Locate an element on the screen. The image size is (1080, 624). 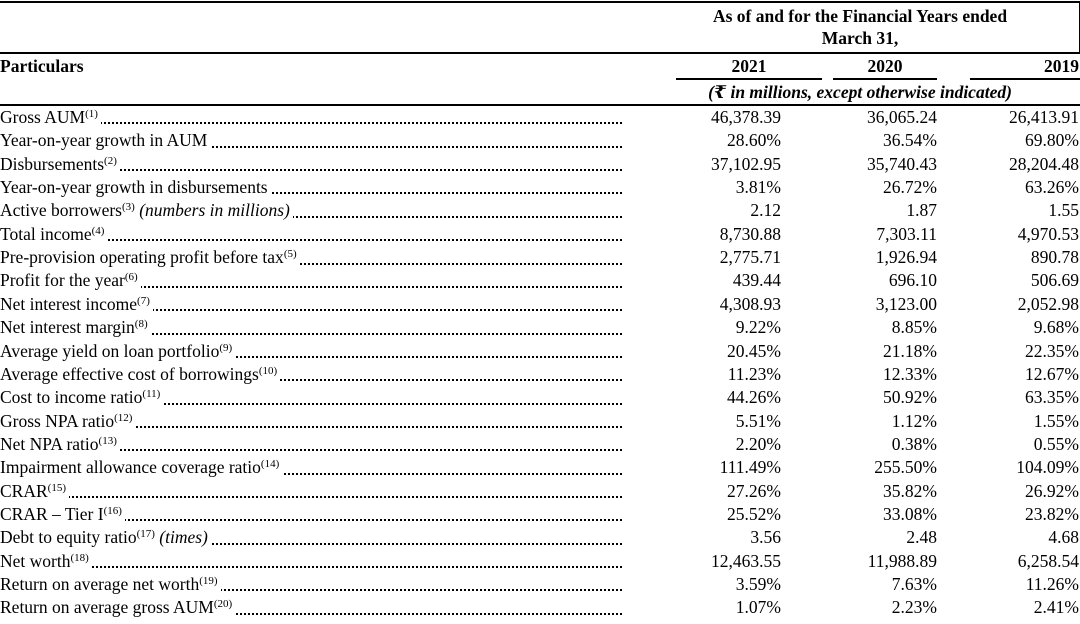
value-2019: 1.55% is located at coordinates (1056, 420).